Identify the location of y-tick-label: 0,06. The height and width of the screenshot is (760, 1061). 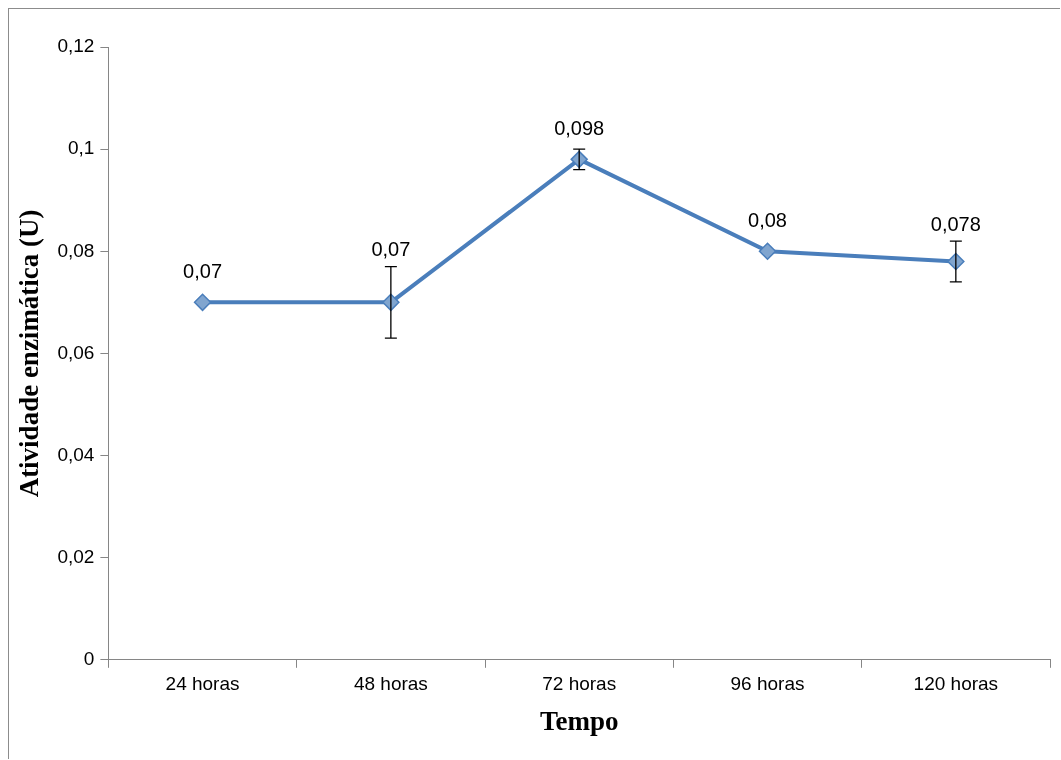
(76, 352).